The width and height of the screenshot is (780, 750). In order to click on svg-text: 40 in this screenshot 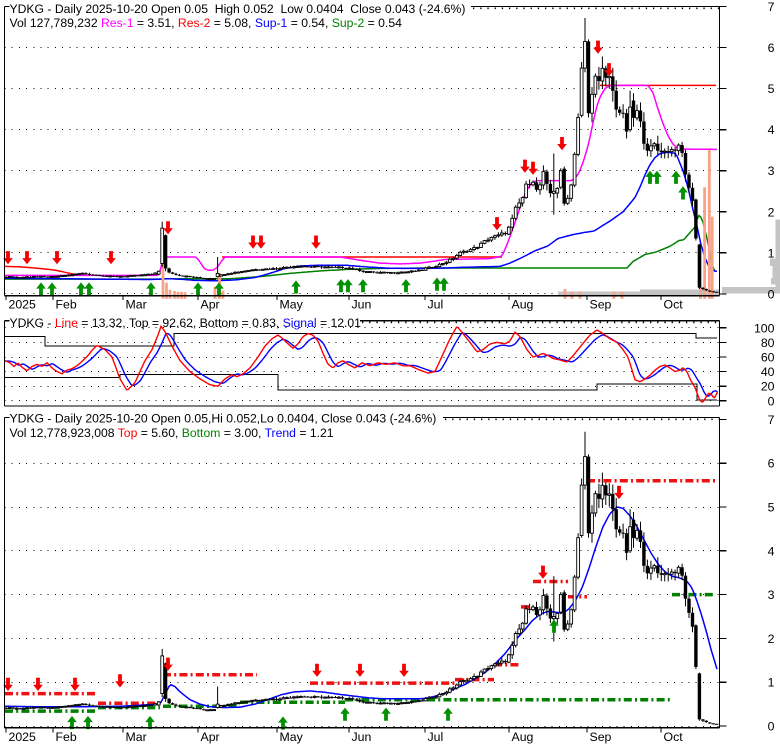, I will do `click(768, 372)`.